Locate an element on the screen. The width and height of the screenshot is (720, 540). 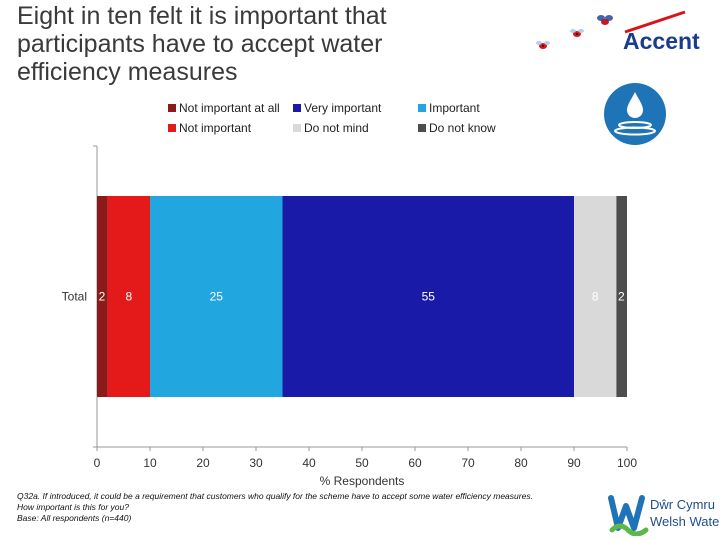
bar-segment-do-not-know is located at coordinates (621, 296).